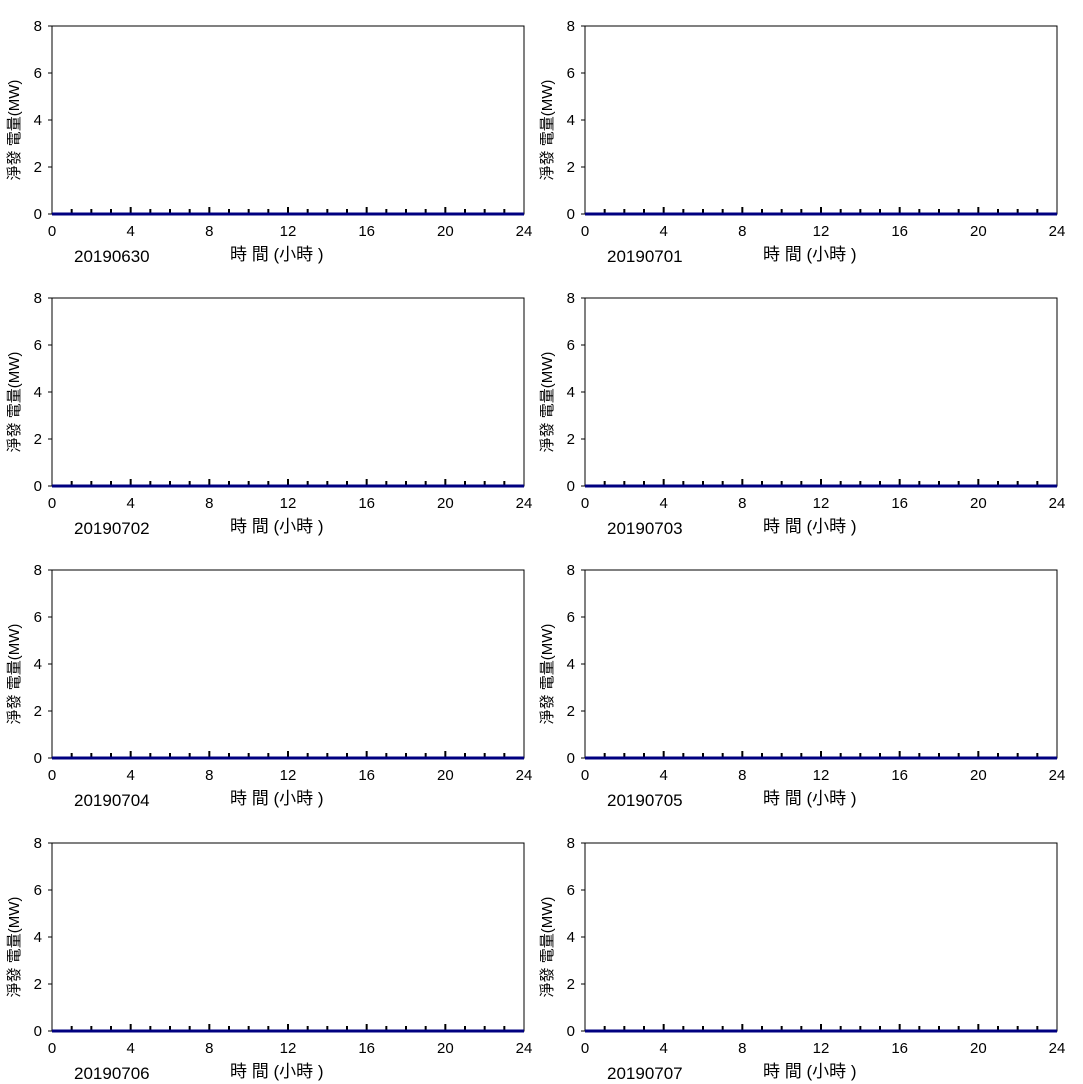 The width and height of the screenshot is (1083, 1084). Describe the element at coordinates (112, 1073) in the screenshot. I see `subplot-date-label: 20190706` at that location.